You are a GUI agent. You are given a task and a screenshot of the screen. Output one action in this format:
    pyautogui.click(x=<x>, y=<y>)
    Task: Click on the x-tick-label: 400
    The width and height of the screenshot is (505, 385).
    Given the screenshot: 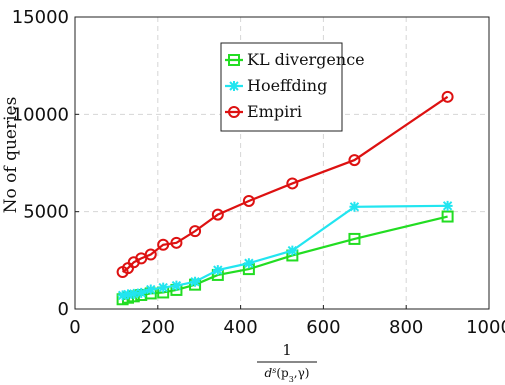 What is the action you would take?
    pyautogui.click(x=240, y=327)
    